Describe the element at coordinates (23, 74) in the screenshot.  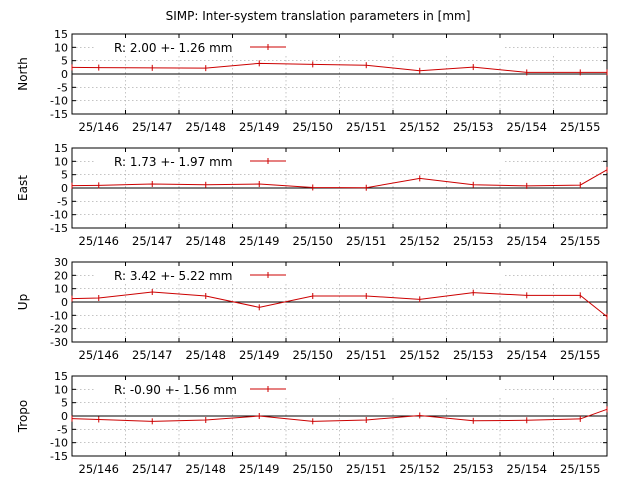
I see `y-axis-label: North` at that location.